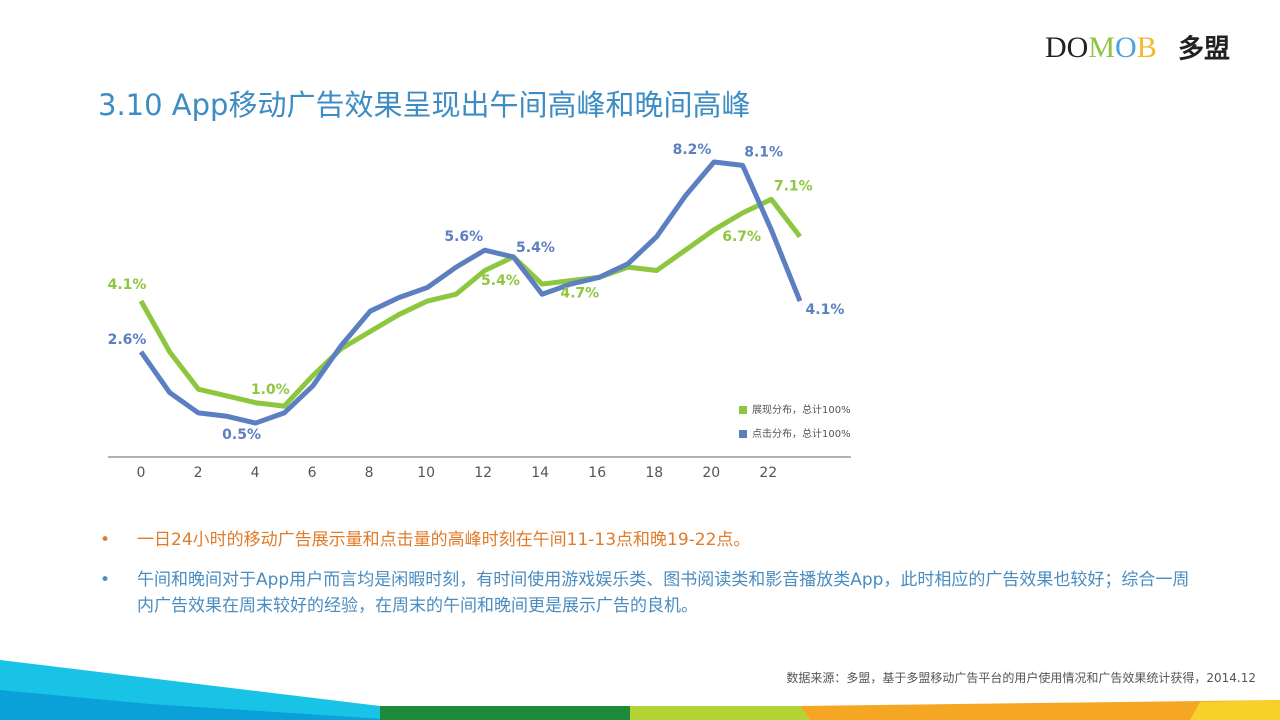 The width and height of the screenshot is (1280, 720). Describe the element at coordinates (127, 340) in the screenshot. I see `data-label: 2.6%` at that location.